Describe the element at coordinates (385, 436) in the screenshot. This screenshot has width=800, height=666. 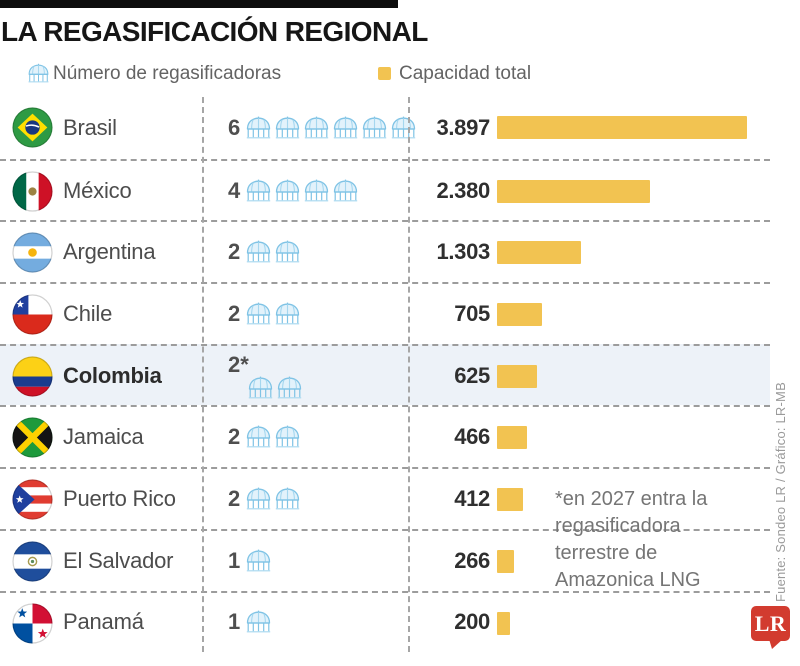
I see `row-jamaica: Jamaica 2 466` at that location.